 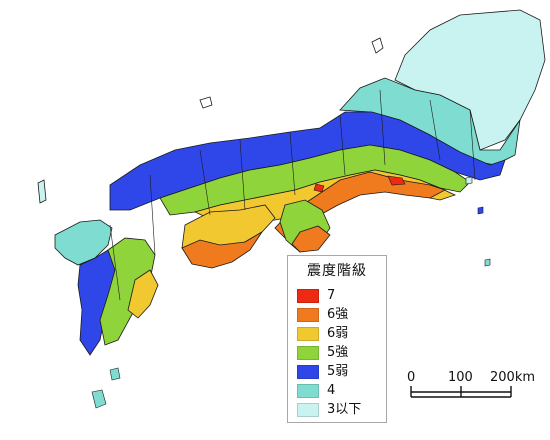 I want to click on legend-label-3-or-less: 3以下, so click(x=344, y=409).